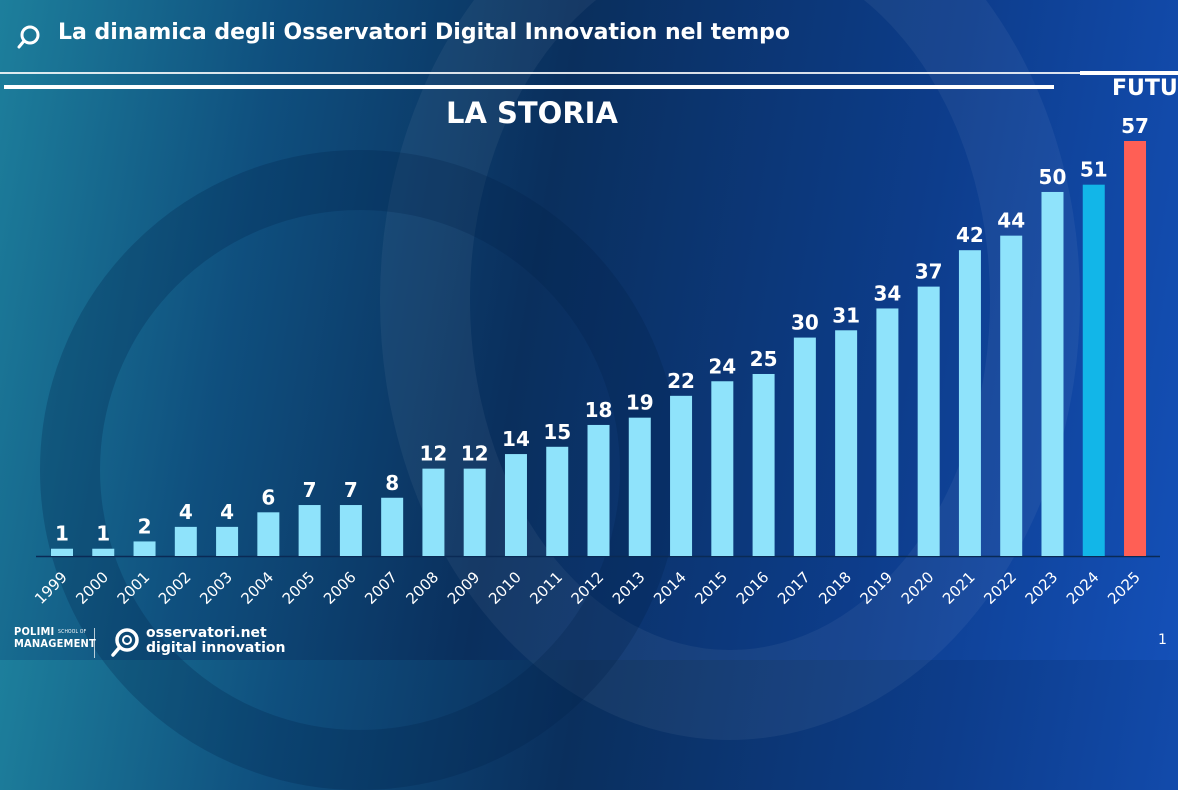 The width and height of the screenshot is (1178, 790). I want to click on data-label-2025: 57, so click(1135, 126).